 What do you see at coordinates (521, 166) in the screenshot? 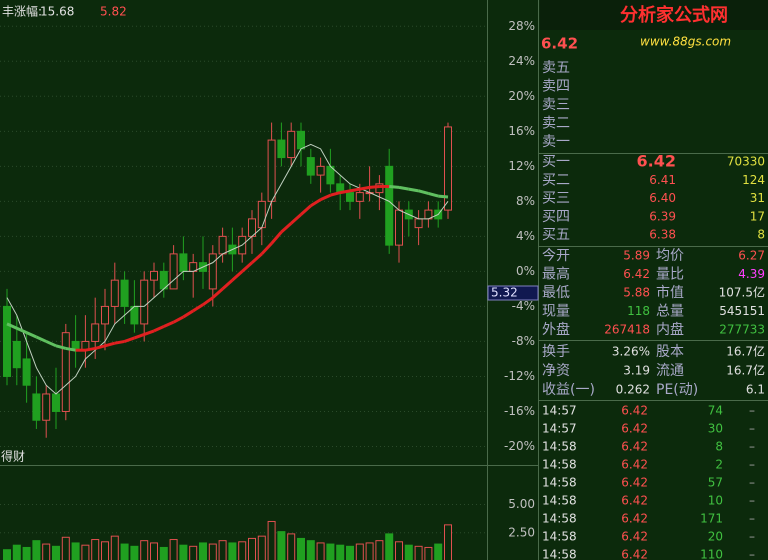
I see `y-tick-label: 12%` at bounding box center [521, 166].